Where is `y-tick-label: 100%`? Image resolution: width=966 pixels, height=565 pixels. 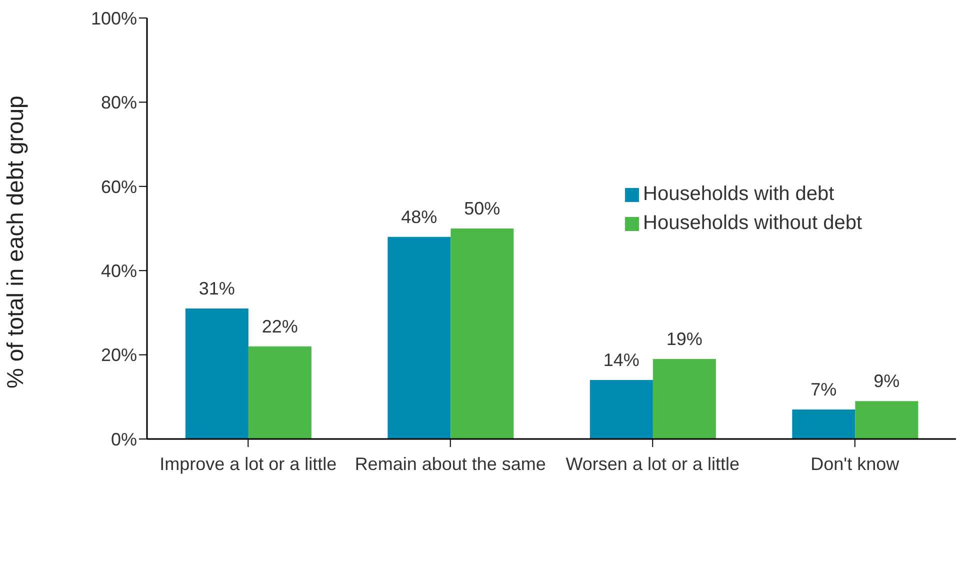 y-tick-label: 100% is located at coordinates (113, 18).